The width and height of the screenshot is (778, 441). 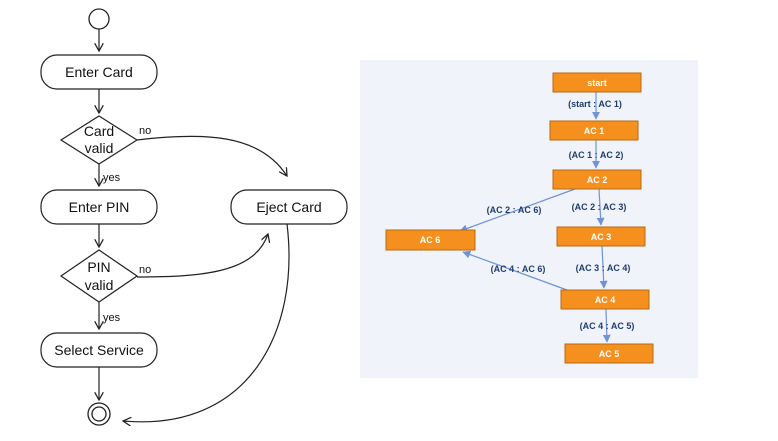 I want to click on initial-node, so click(x=99, y=19).